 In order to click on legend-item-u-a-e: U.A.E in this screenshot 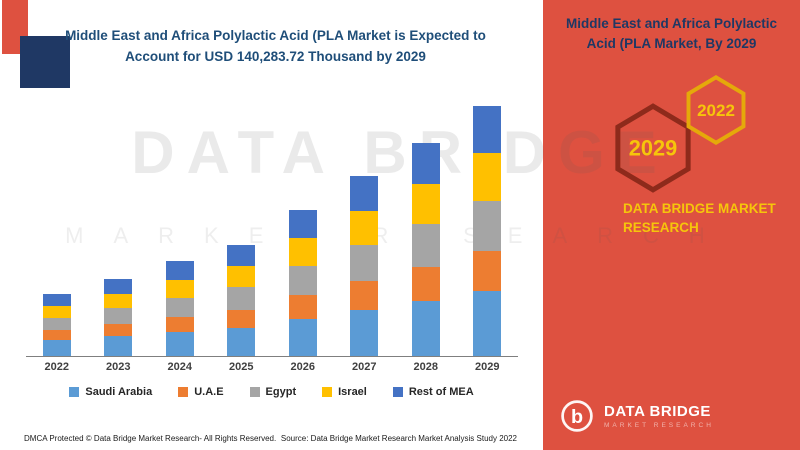, I will do `click(201, 392)`.